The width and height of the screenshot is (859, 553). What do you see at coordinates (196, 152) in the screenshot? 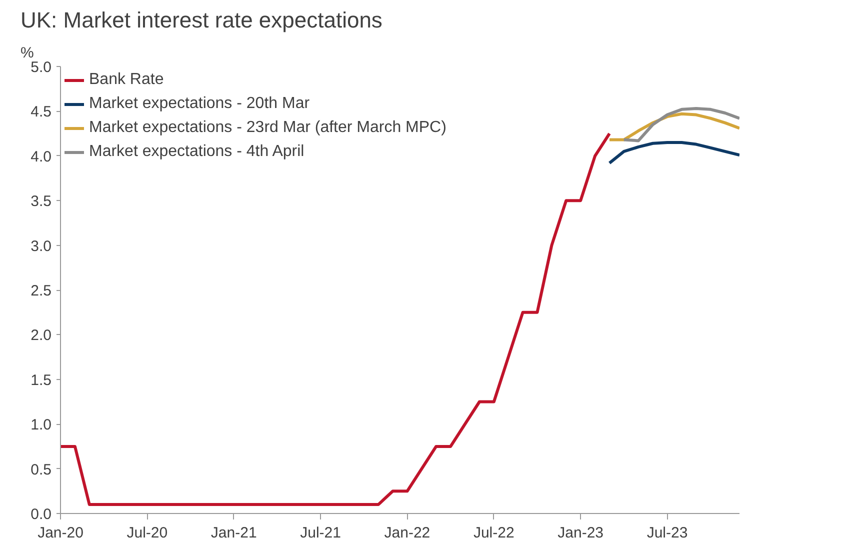
I see `legend-label: Market expectations - 4th April` at bounding box center [196, 152].